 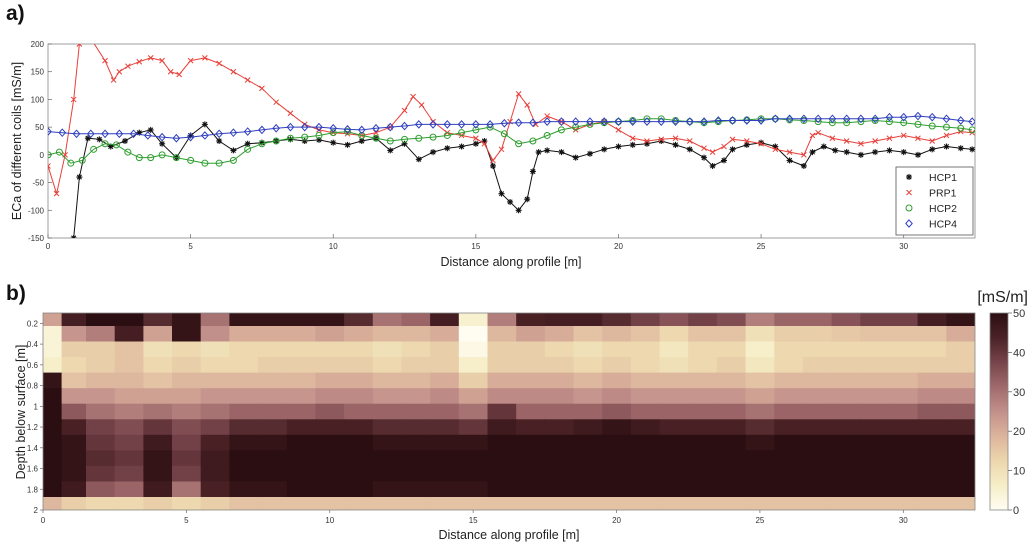 What do you see at coordinates (909, 208) in the screenshot?
I see `legend-marker-hcp2` at bounding box center [909, 208].